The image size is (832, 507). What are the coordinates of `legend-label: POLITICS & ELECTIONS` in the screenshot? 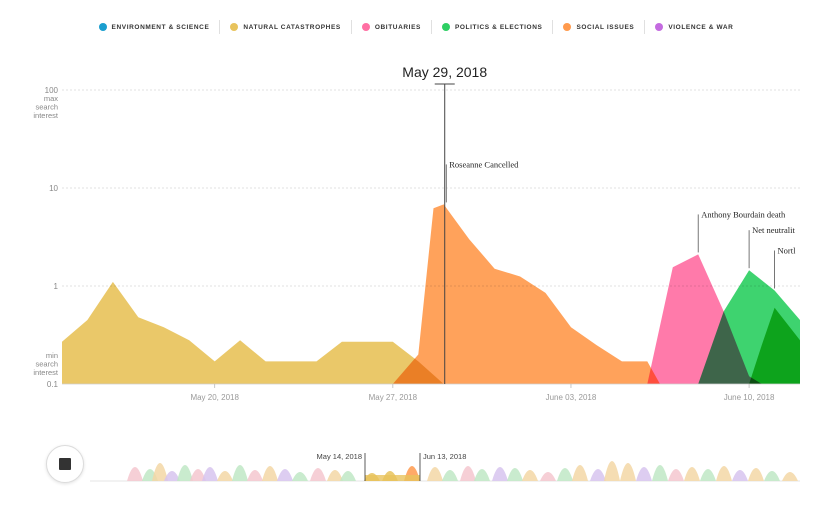 It's located at (498, 27).